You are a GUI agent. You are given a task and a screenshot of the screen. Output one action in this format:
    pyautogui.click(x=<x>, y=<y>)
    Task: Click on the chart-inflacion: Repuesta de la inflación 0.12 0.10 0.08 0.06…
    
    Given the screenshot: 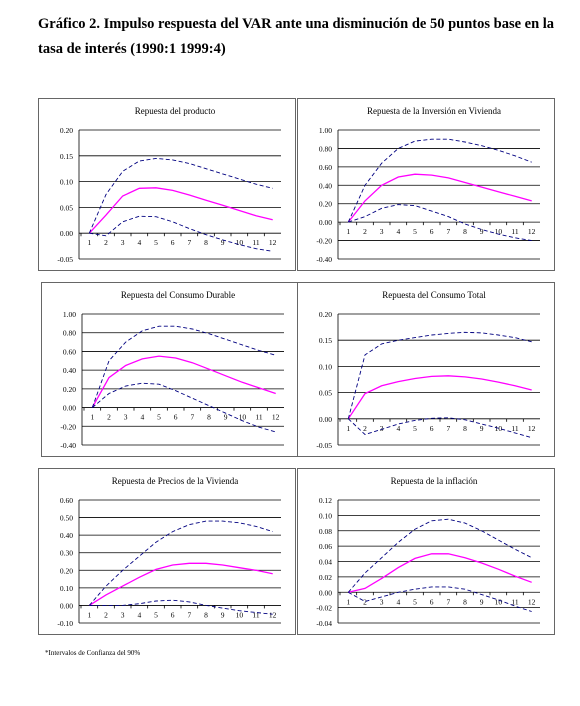 What is the action you would take?
    pyautogui.click(x=428, y=552)
    